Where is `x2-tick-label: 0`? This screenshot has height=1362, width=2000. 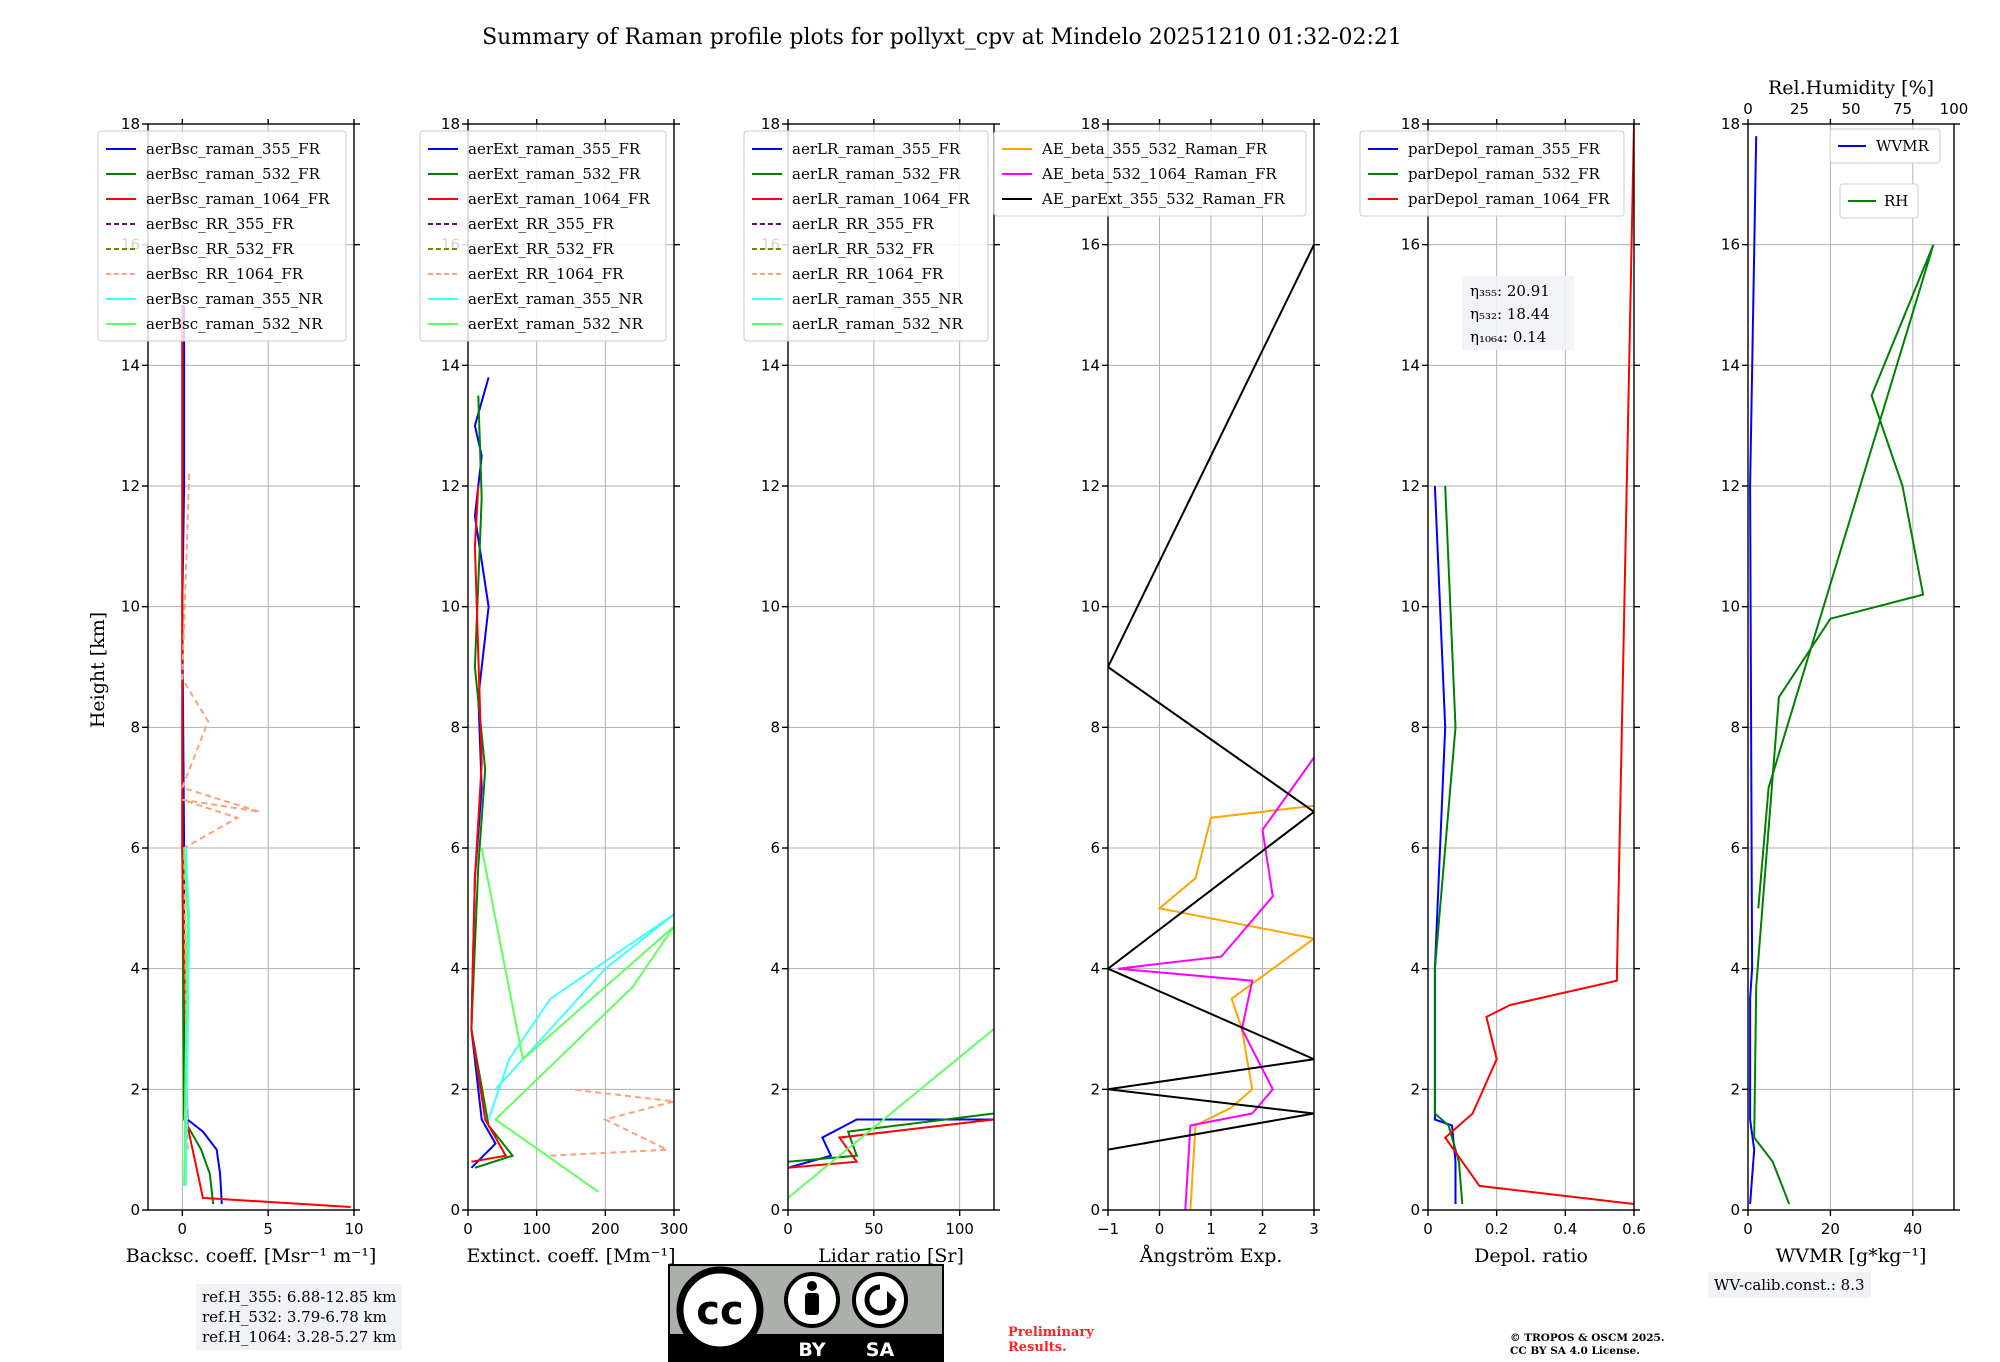 x2-tick-label: 0 is located at coordinates (1748, 109).